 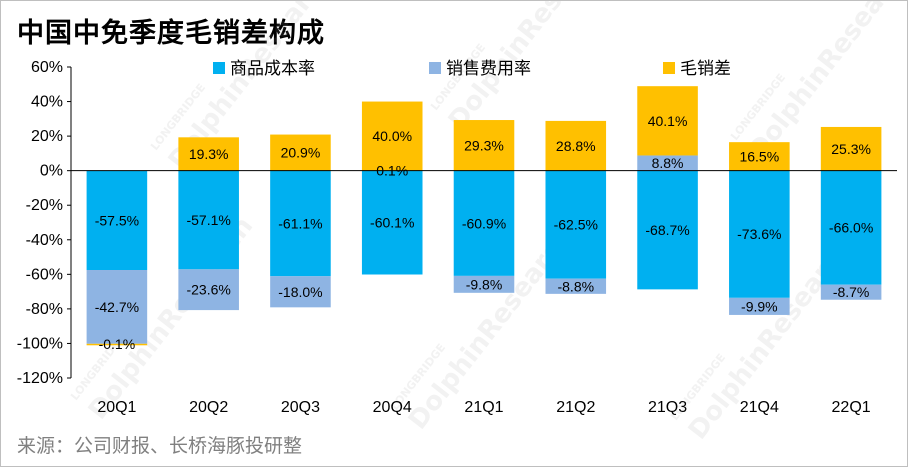 I want to click on y-tick-label: 0%, so click(x=51, y=171).